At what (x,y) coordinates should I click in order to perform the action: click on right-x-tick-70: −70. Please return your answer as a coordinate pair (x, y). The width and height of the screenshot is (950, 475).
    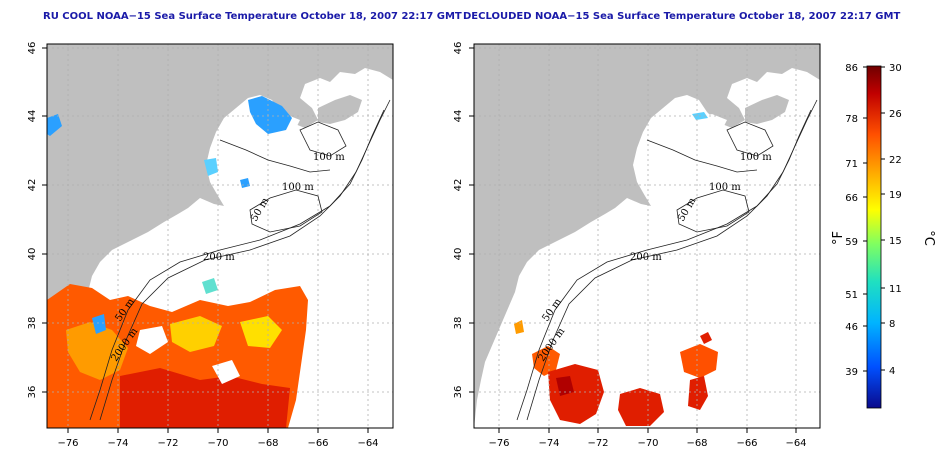
    Looking at the image, I should click on (647, 443).